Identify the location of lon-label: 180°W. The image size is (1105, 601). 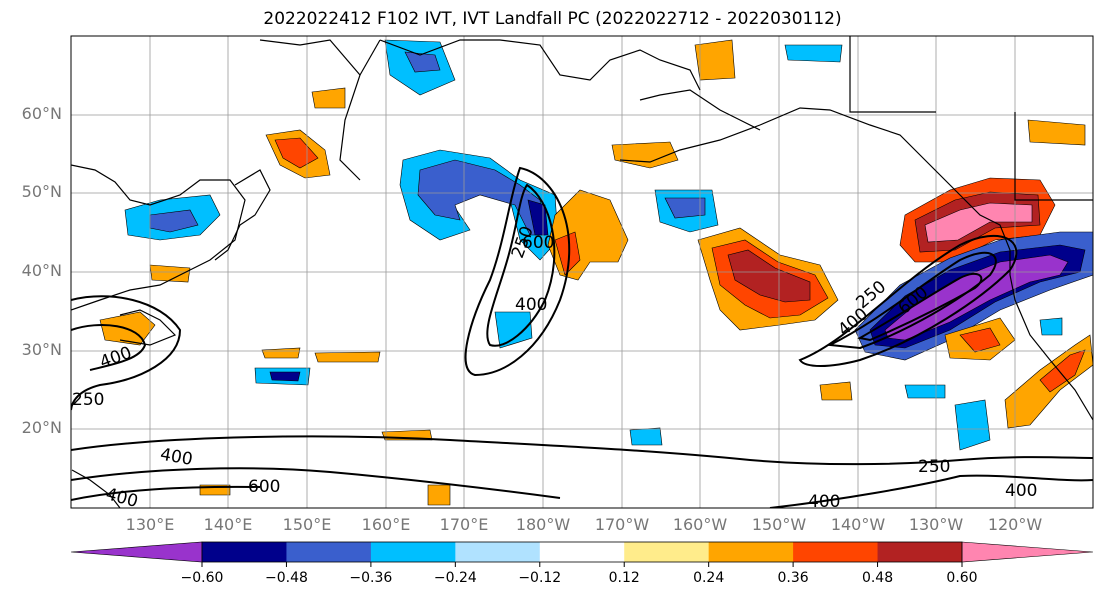
(543, 524).